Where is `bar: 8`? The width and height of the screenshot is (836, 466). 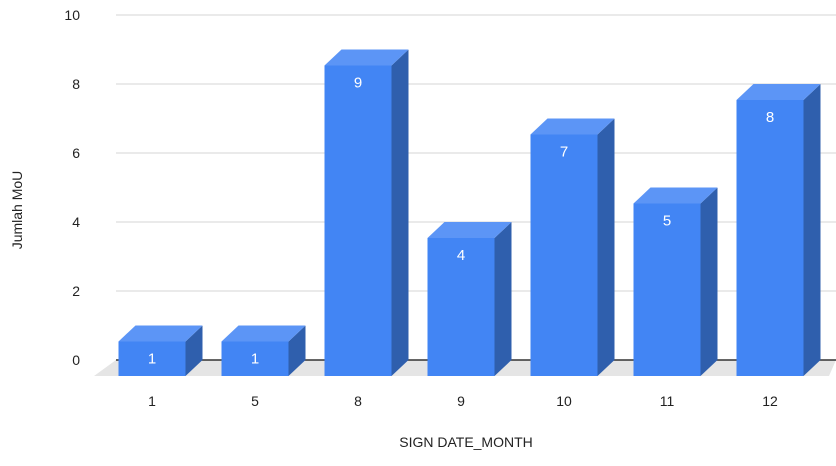 bar: 8 is located at coordinates (778, 230).